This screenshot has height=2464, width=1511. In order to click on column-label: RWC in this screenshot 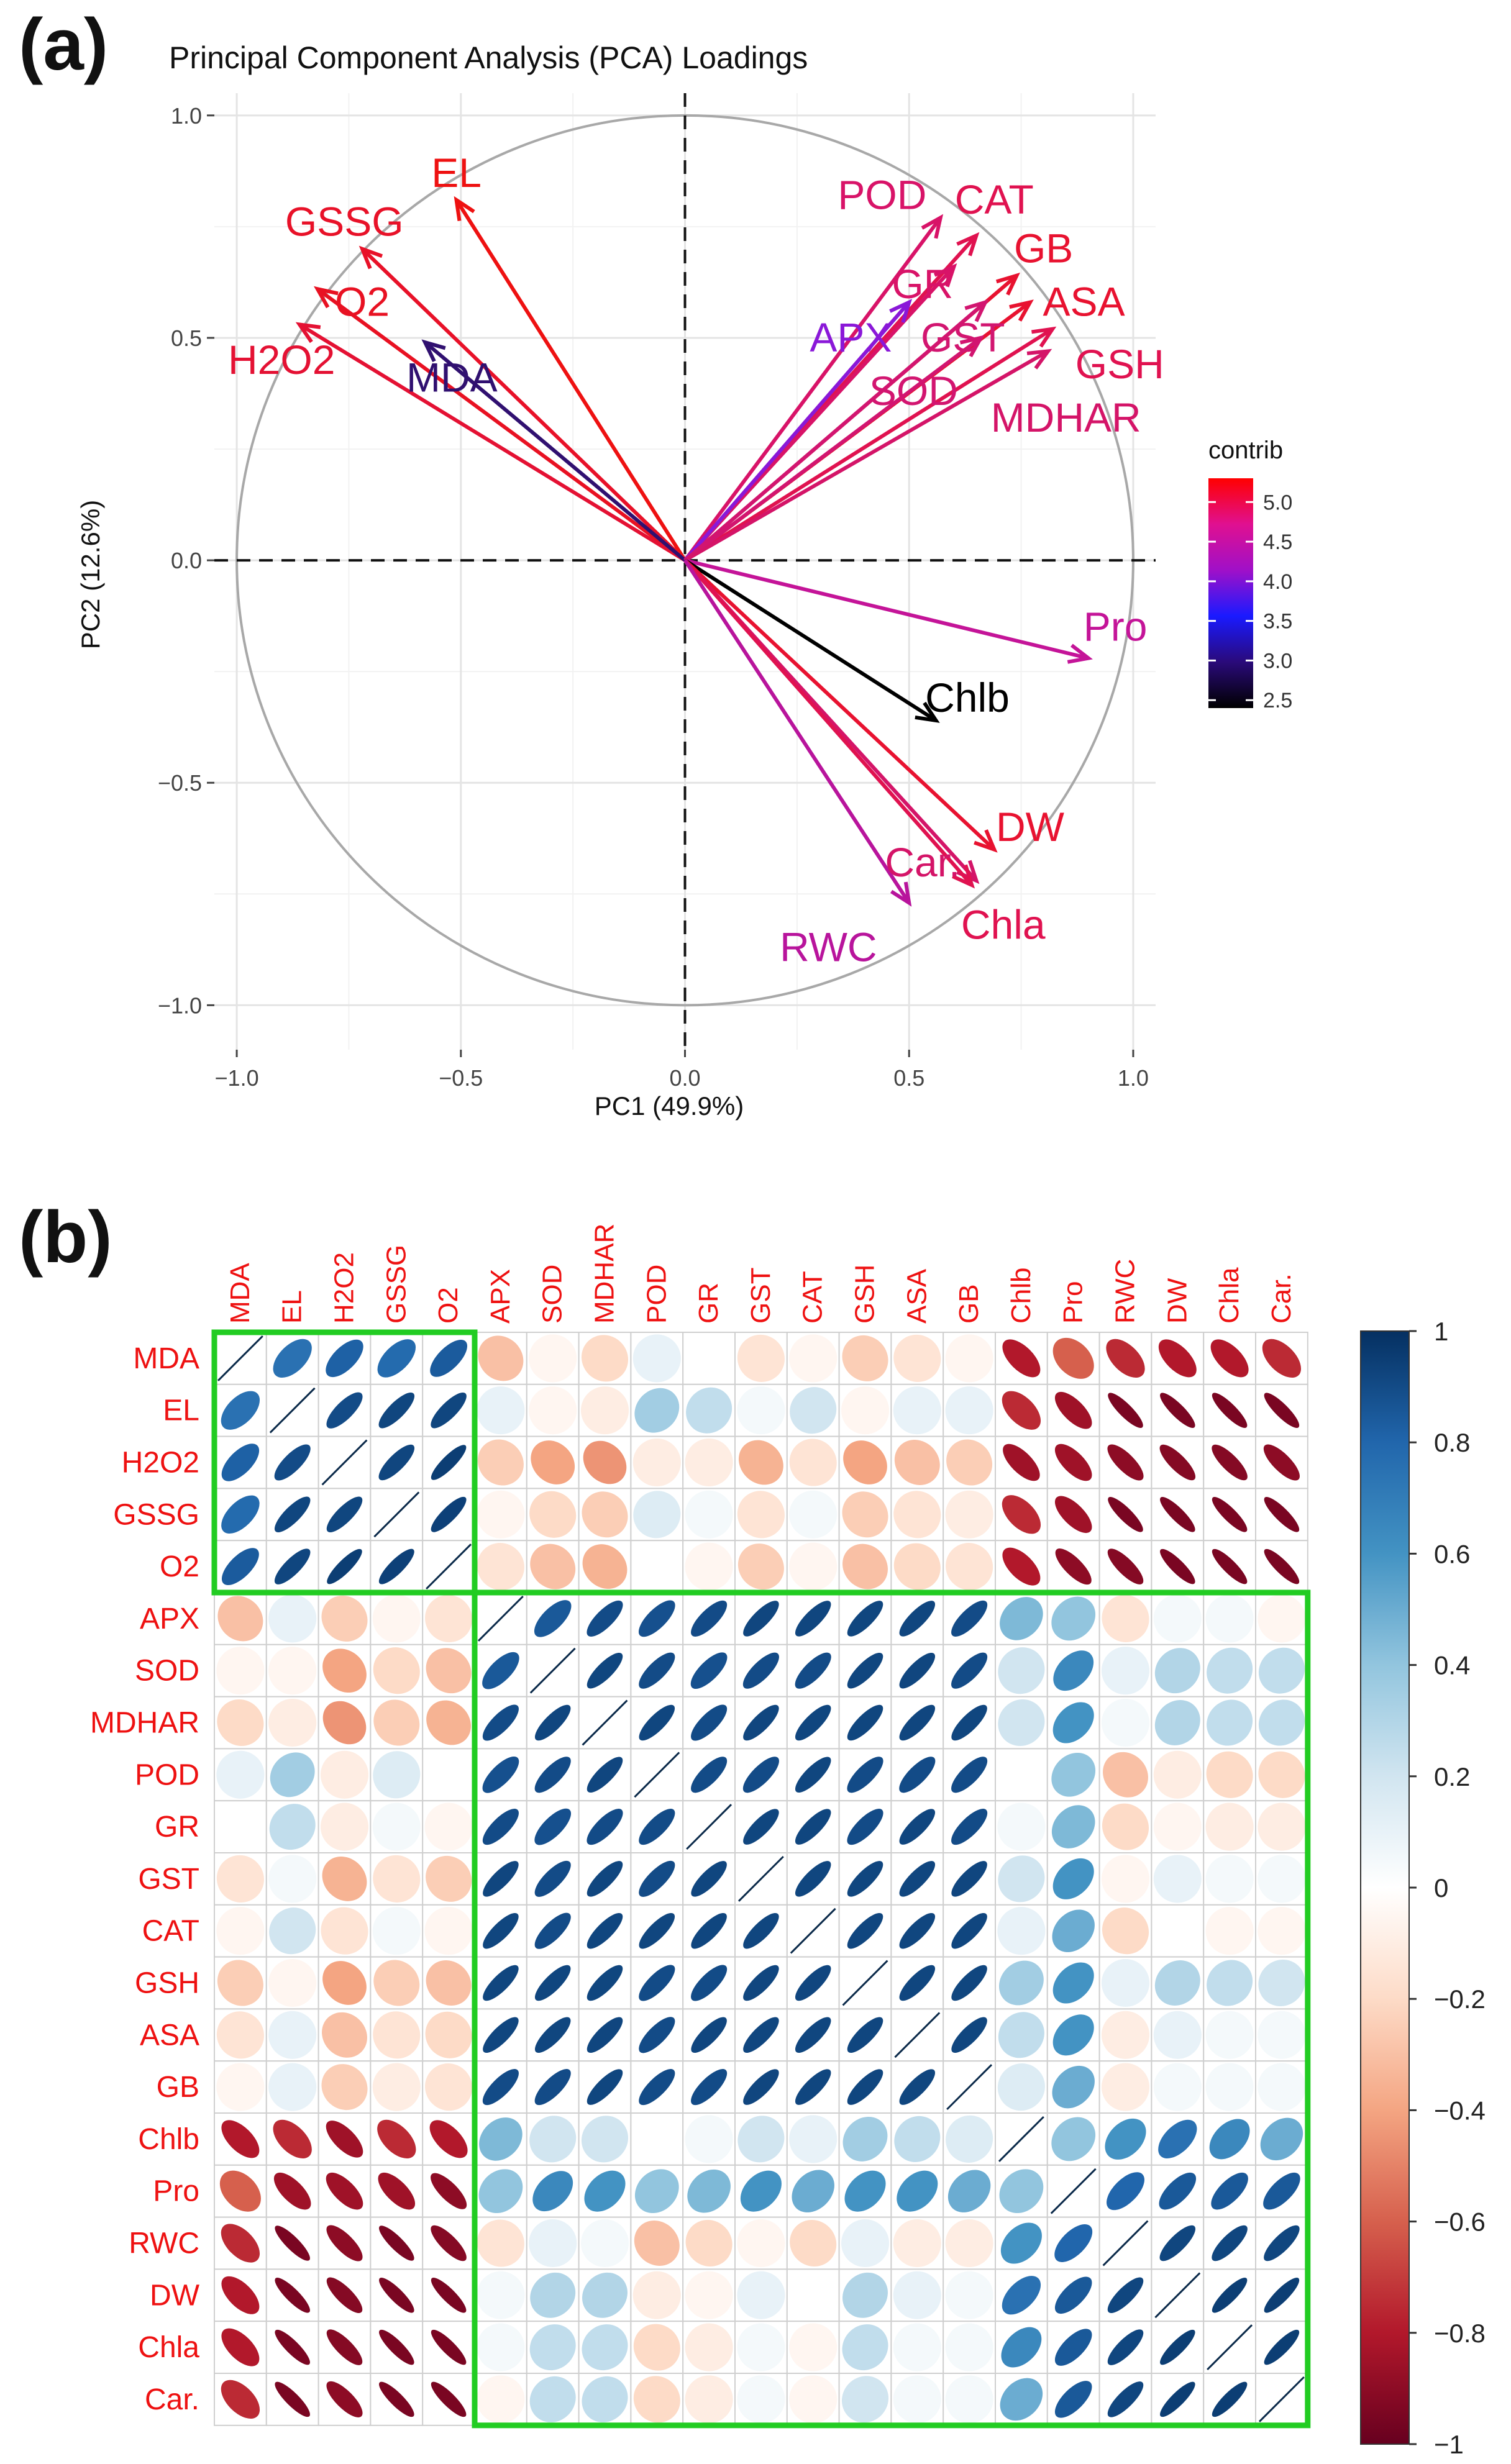, I will do `click(1125, 1291)`.